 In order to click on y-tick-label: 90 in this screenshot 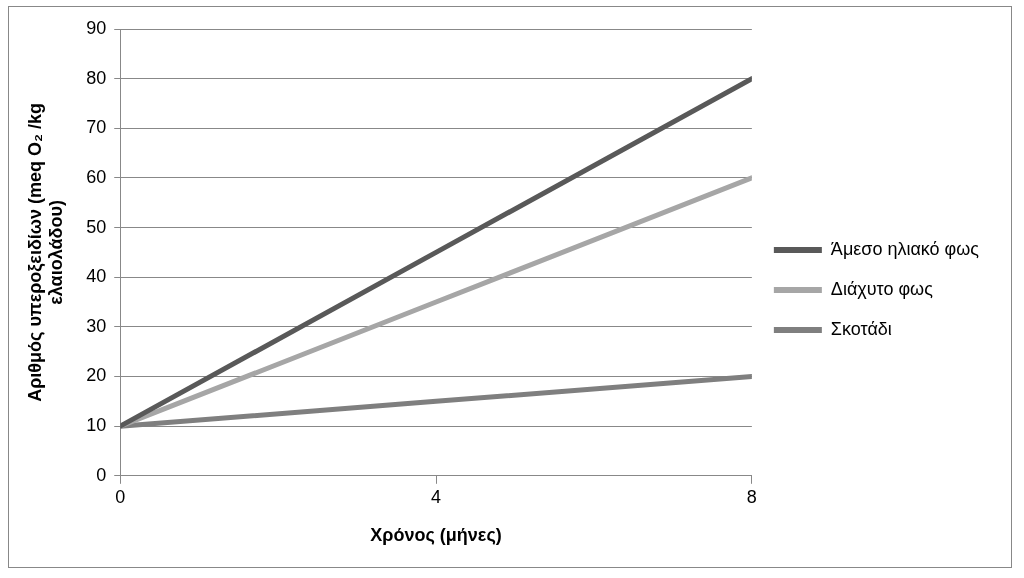, I will do `click(96, 27)`.